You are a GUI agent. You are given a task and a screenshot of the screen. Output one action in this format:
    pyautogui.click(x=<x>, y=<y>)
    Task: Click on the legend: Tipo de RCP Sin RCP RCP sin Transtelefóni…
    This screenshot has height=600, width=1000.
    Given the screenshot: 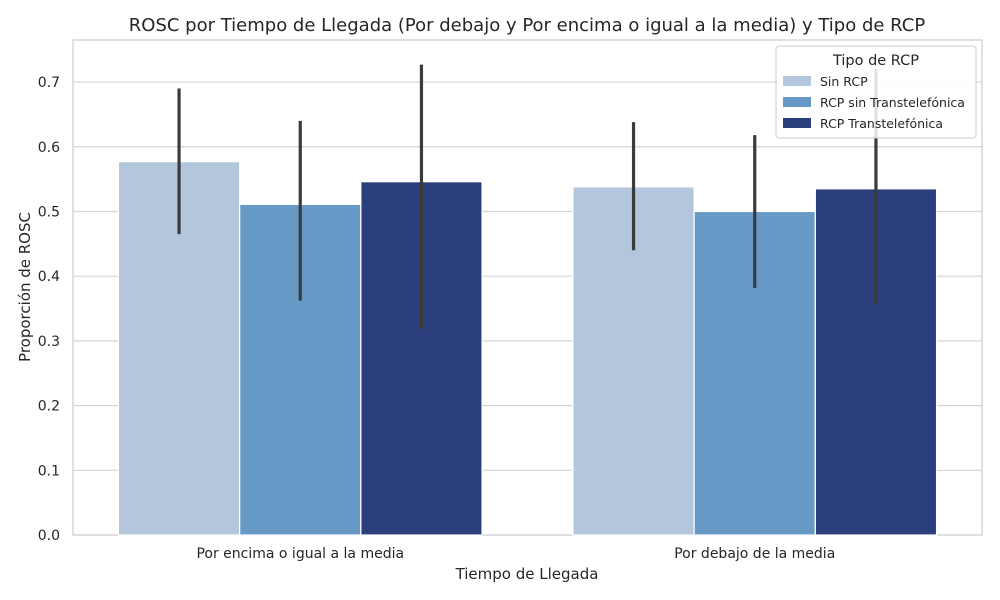 What is the action you would take?
    pyautogui.click(x=876, y=92)
    